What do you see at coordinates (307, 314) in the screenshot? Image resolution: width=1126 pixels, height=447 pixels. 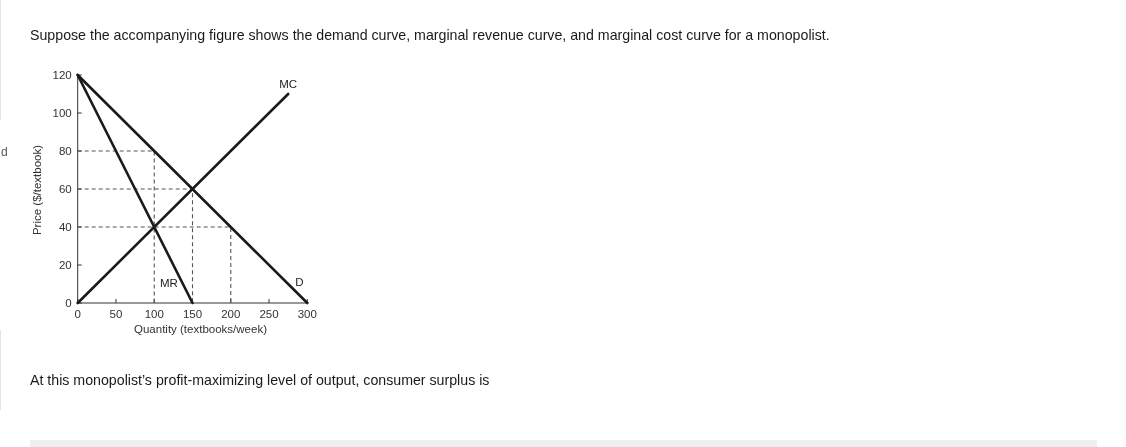 I see `x-tick-label: 300` at bounding box center [307, 314].